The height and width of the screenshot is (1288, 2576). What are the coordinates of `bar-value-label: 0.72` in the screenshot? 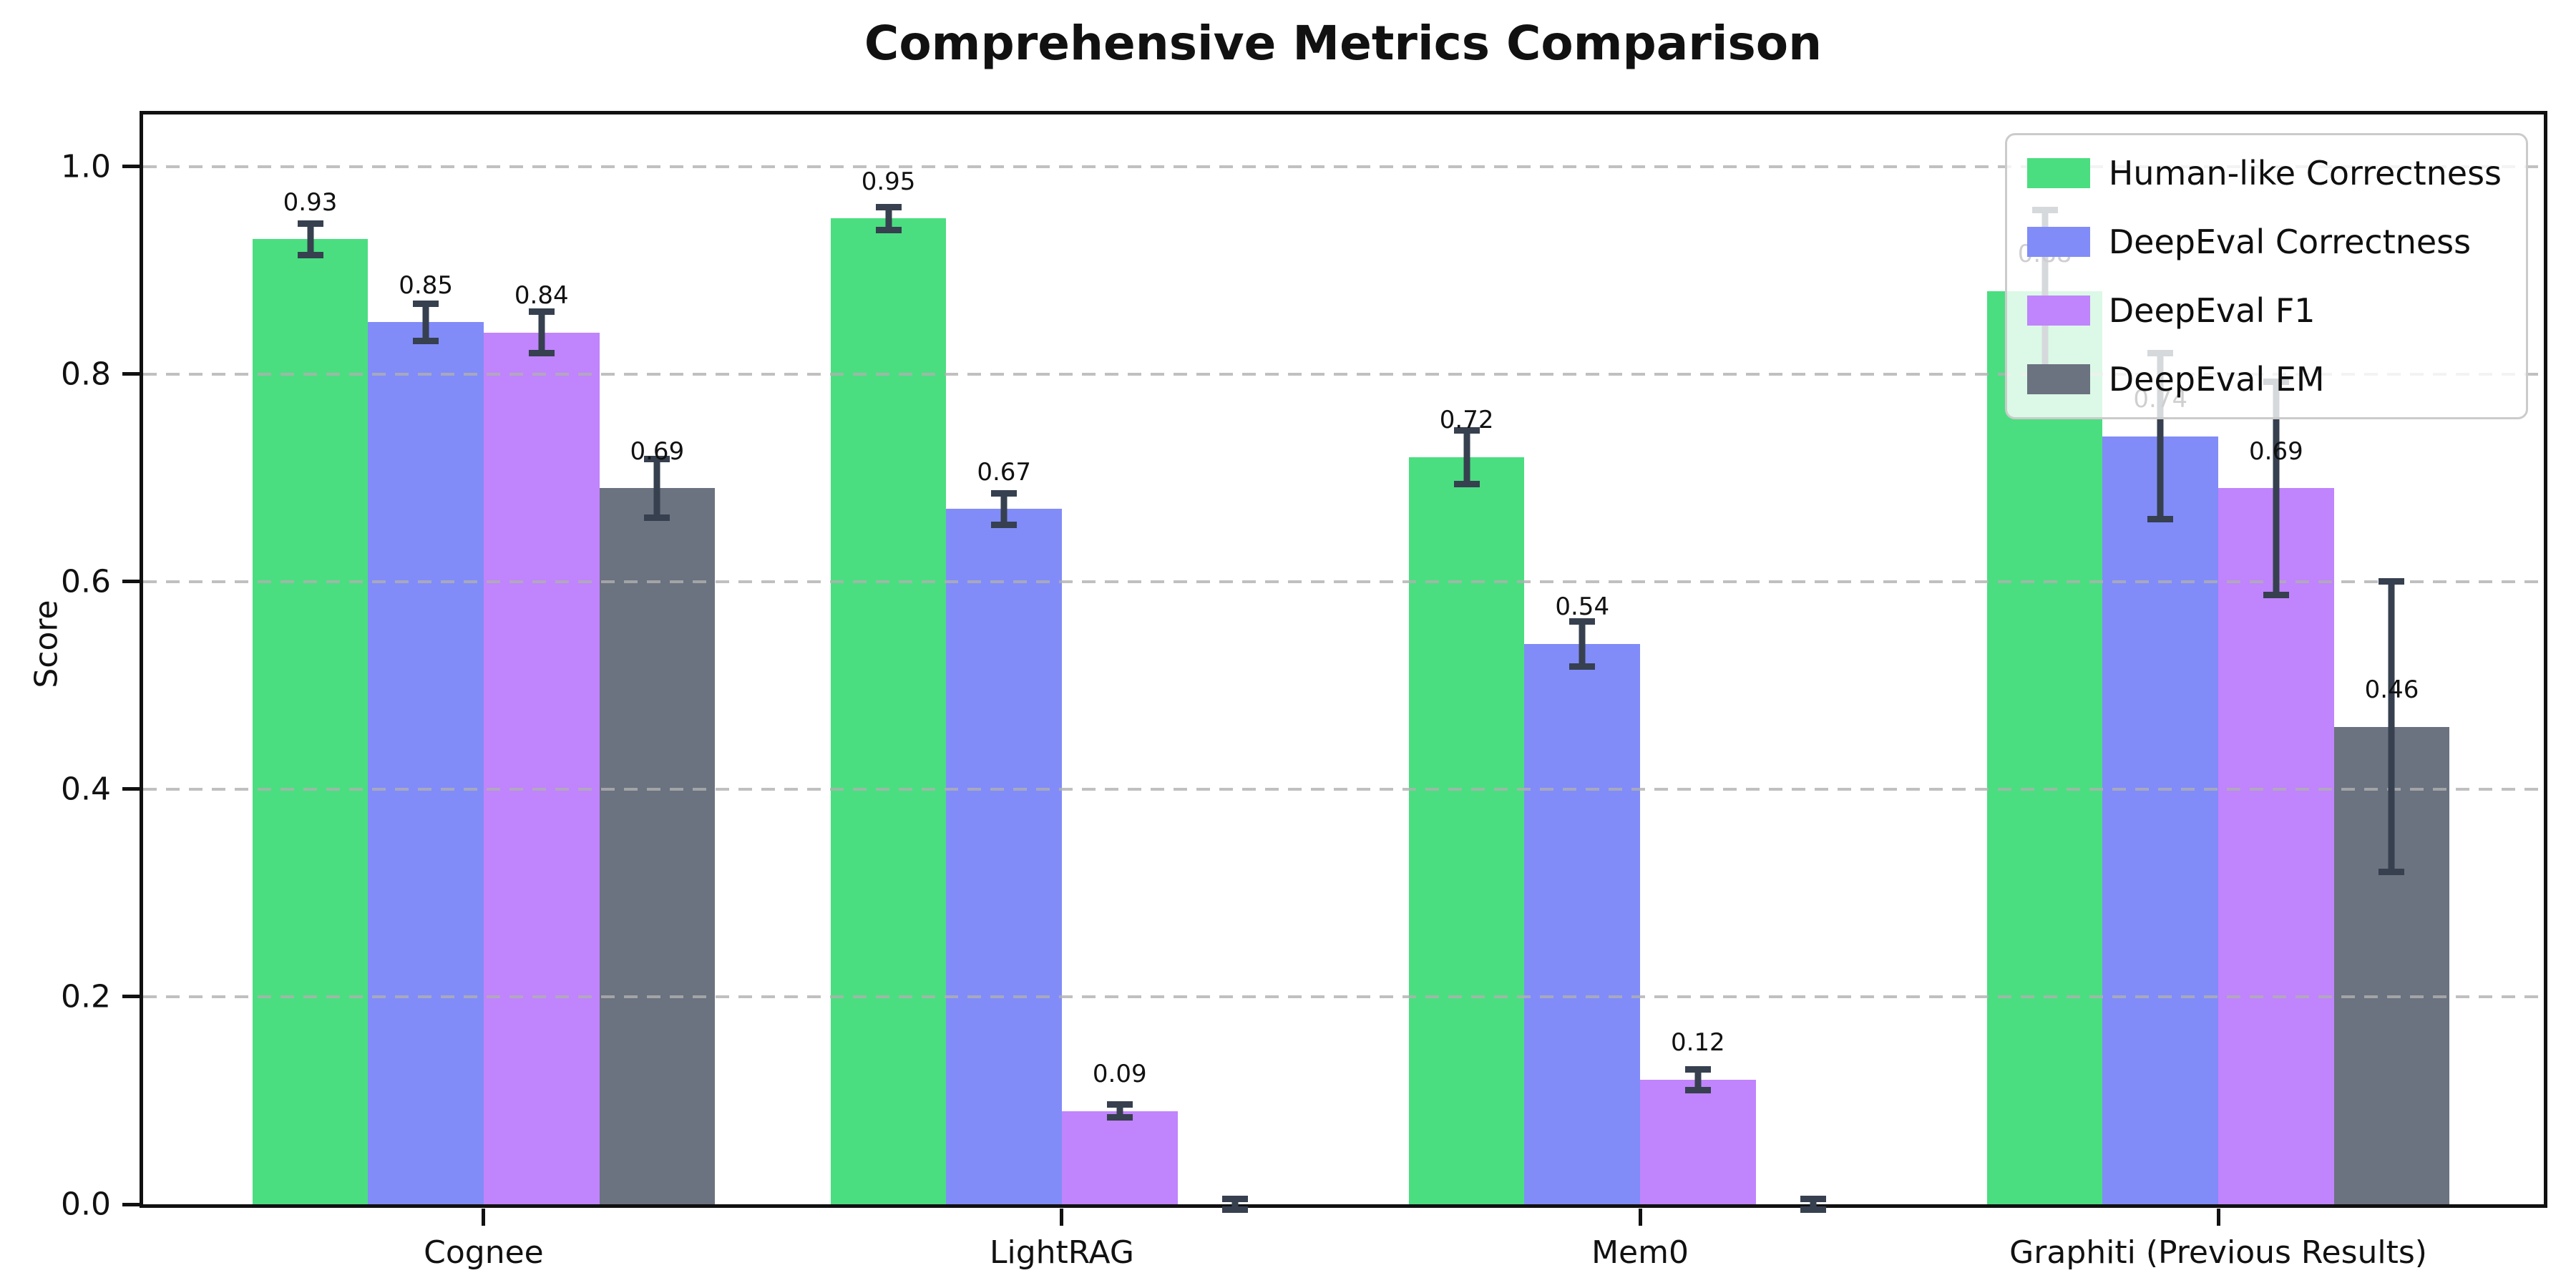 It's located at (1466, 419).